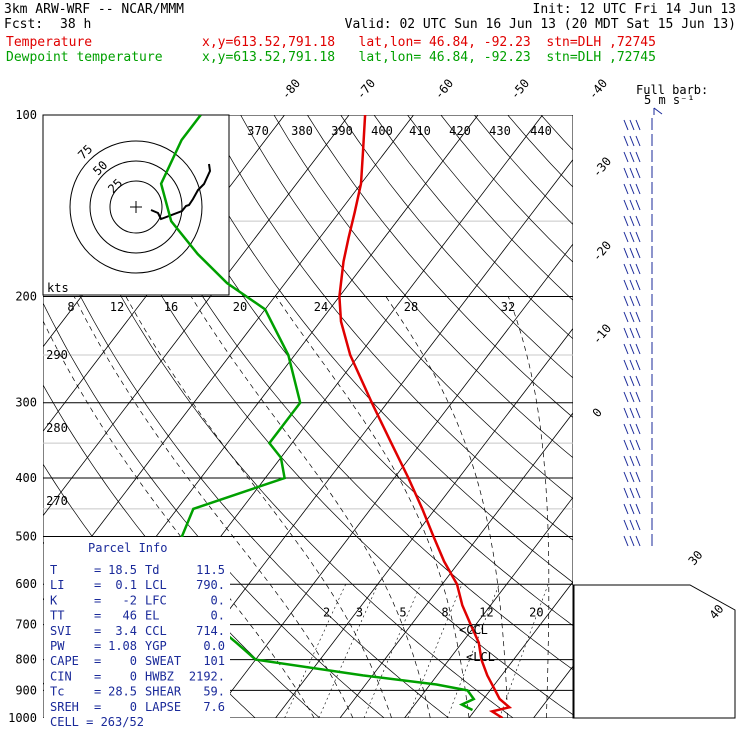 The image size is (740, 740). Describe the element at coordinates (84, 57) in the screenshot. I see `dewpoint-legend: Dewpoint temperature` at that location.